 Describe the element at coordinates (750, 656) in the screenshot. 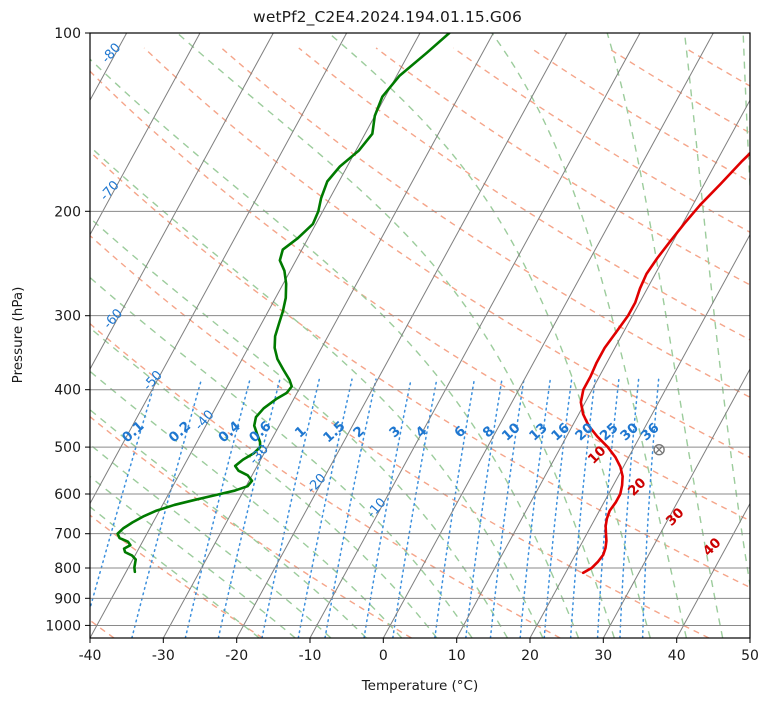

I see `x-tick-label: 50` at that location.